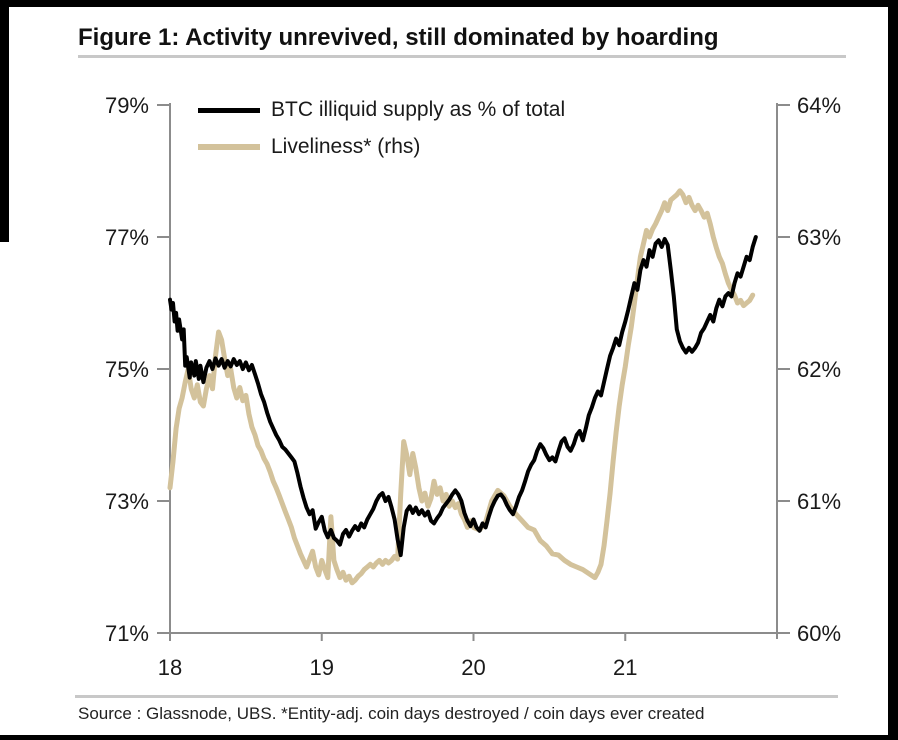 This screenshot has width=898, height=740. I want to click on left-axis-tick-label: 75%, so click(127, 369).